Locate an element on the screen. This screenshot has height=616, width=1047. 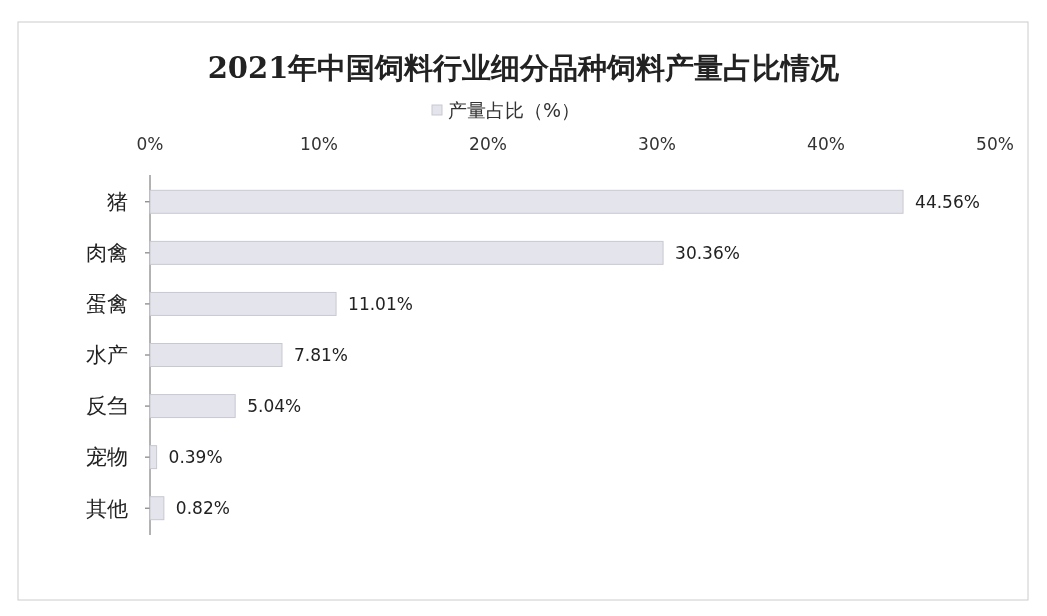
x-tick-label: 30% is located at coordinates (657, 144).